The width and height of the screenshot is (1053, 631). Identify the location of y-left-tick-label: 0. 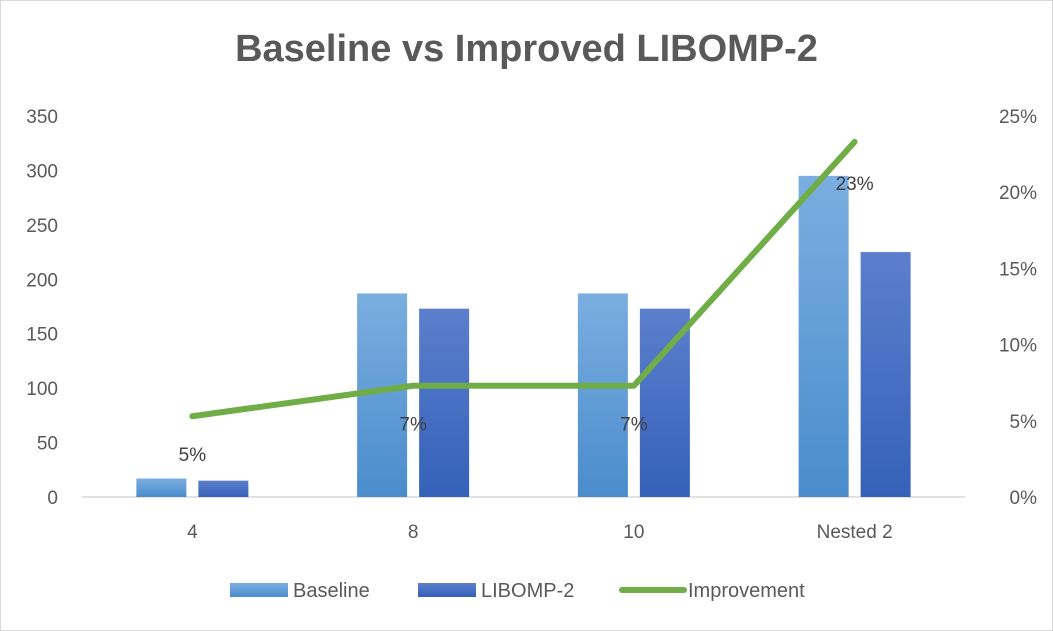
(52, 498).